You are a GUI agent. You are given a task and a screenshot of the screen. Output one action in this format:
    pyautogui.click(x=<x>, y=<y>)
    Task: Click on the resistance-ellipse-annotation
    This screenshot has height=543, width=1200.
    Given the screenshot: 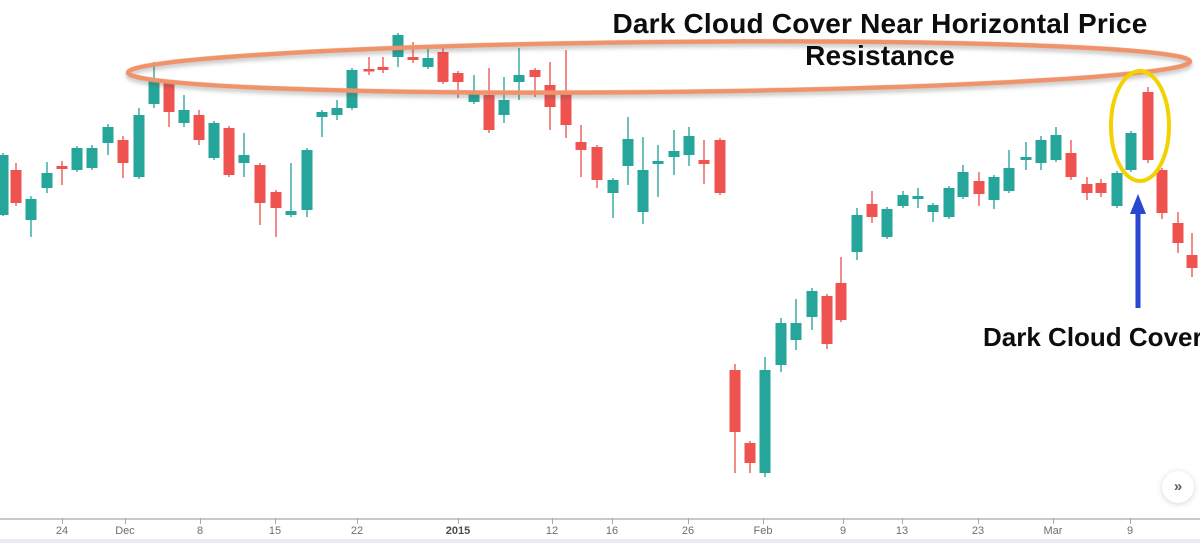 What is the action you would take?
    pyautogui.click(x=659, y=67)
    